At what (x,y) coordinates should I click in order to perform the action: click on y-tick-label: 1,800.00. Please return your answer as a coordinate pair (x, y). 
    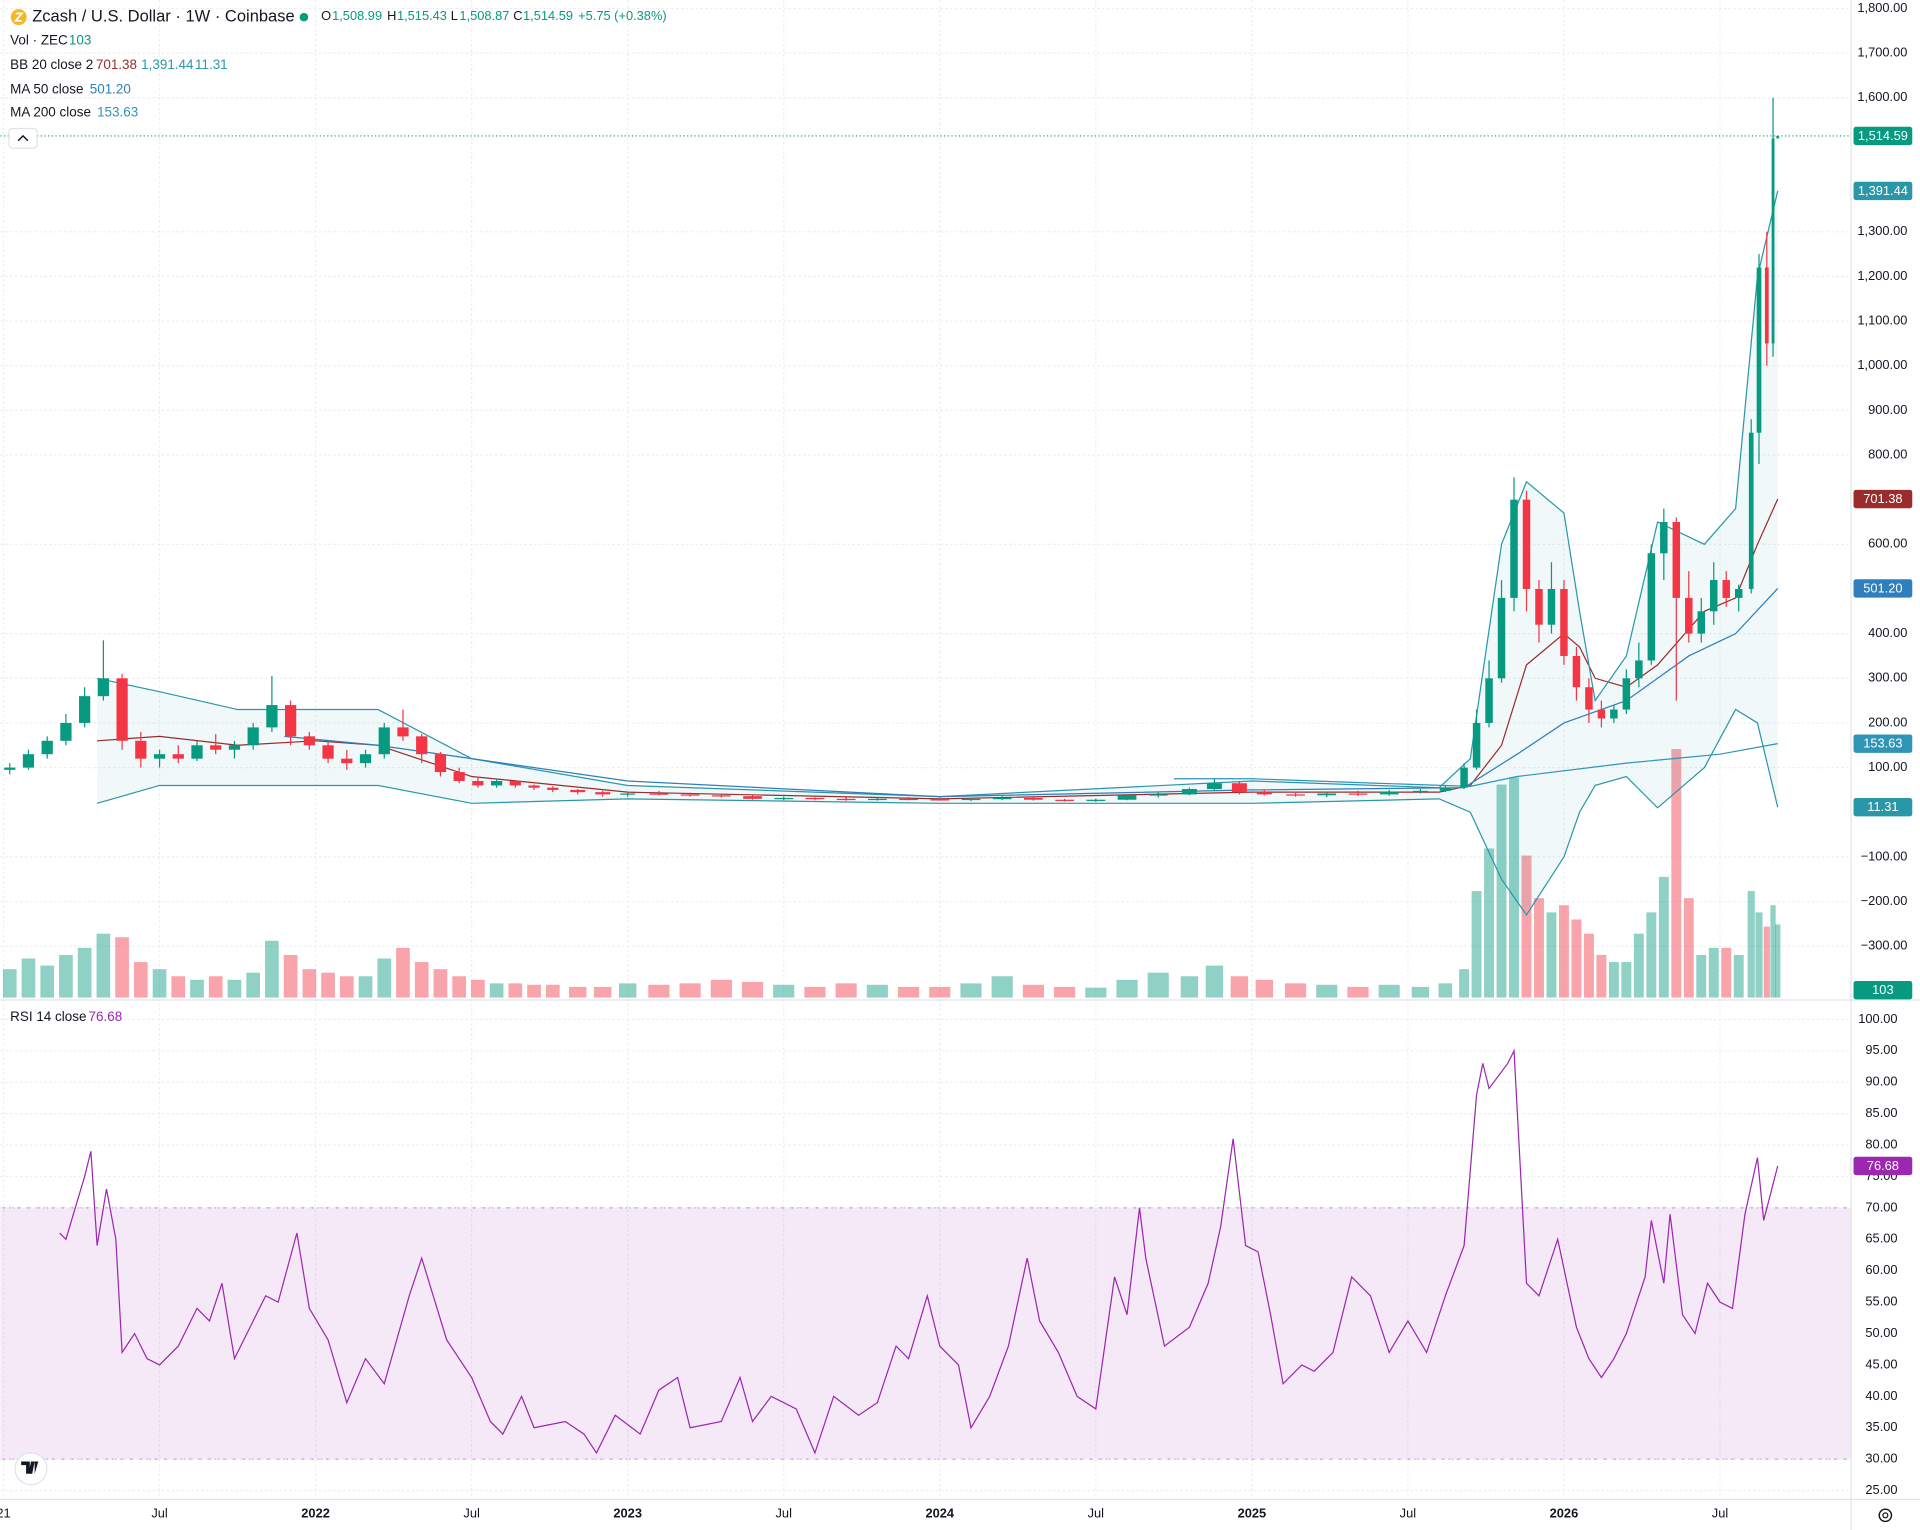
    Looking at the image, I should click on (1882, 7).